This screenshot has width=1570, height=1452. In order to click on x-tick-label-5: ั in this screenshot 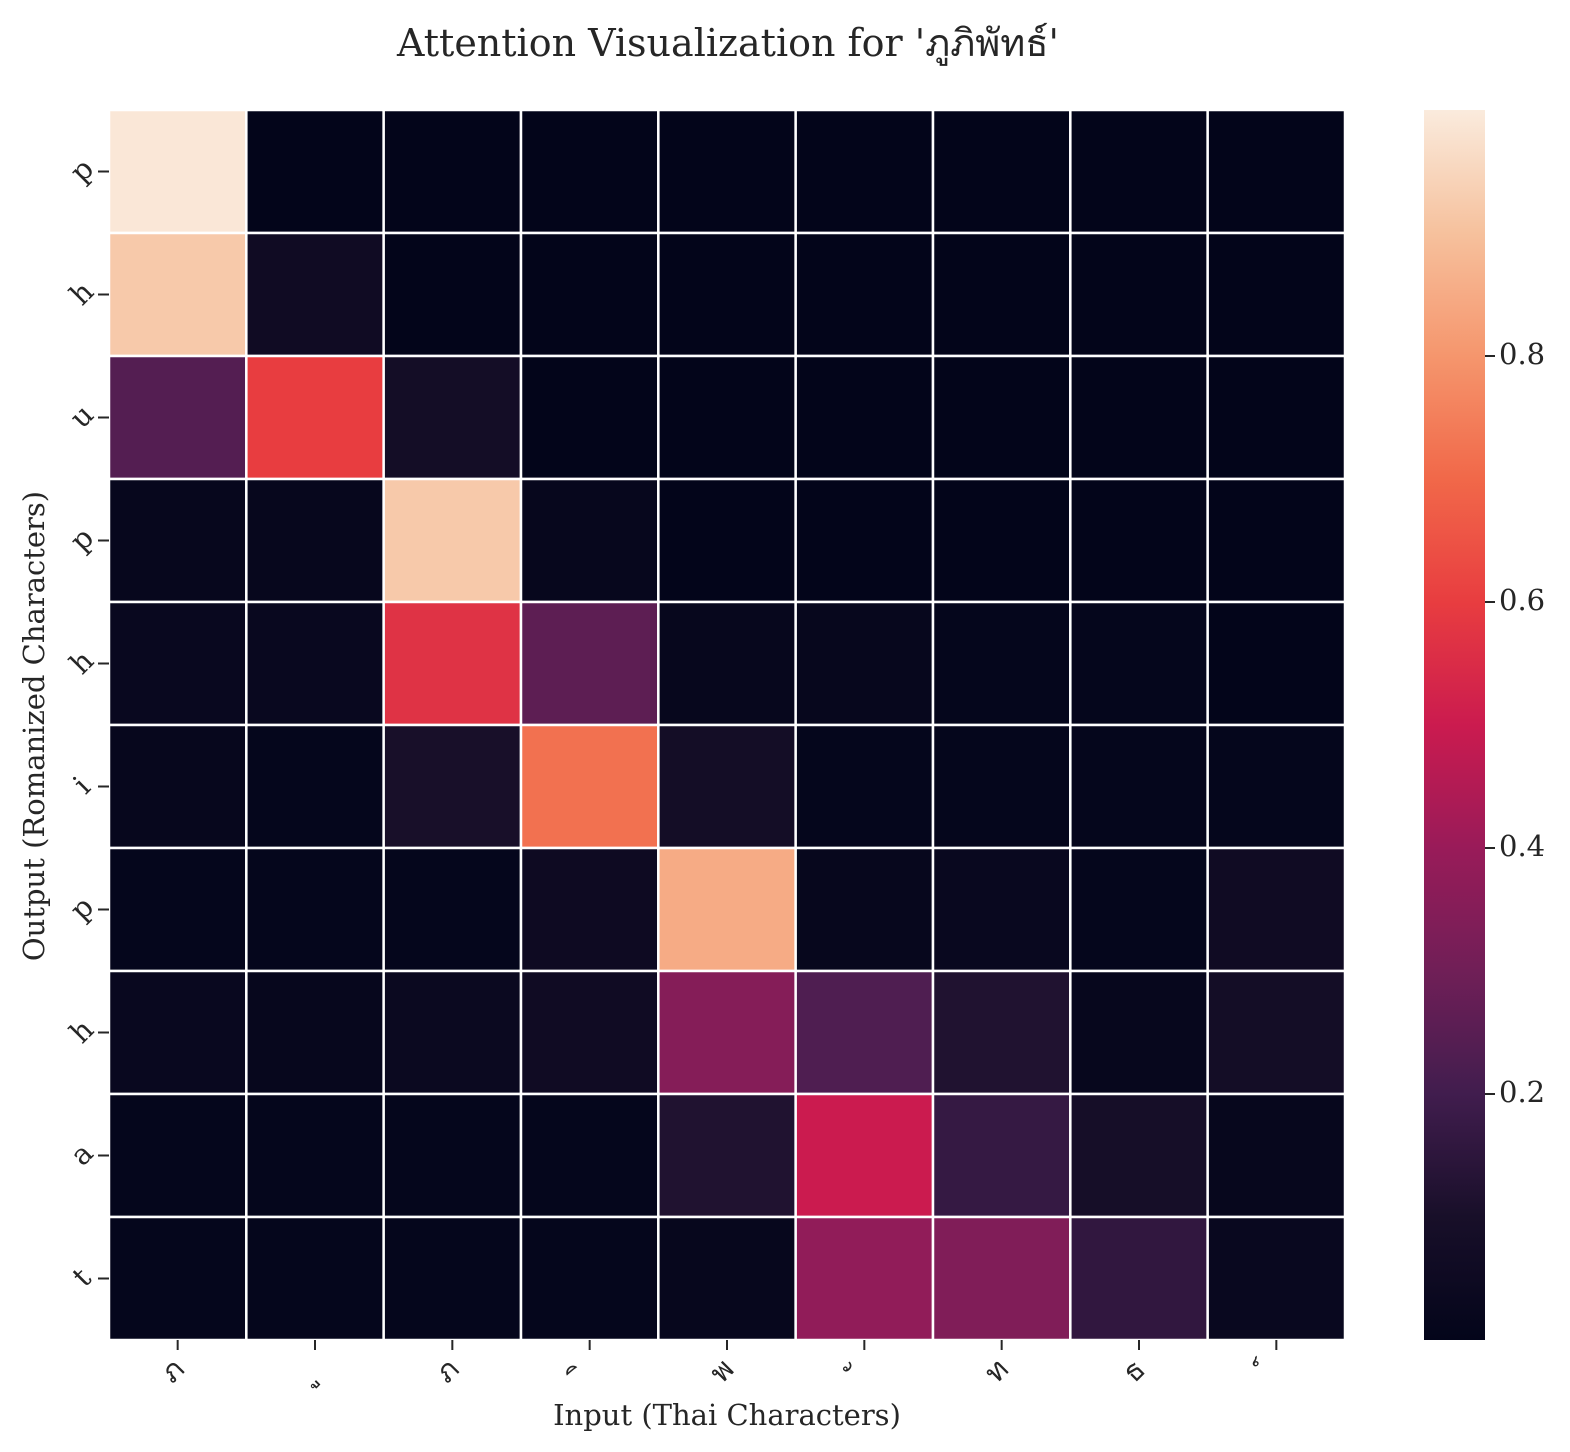, I will do `click(847, 1367)`.